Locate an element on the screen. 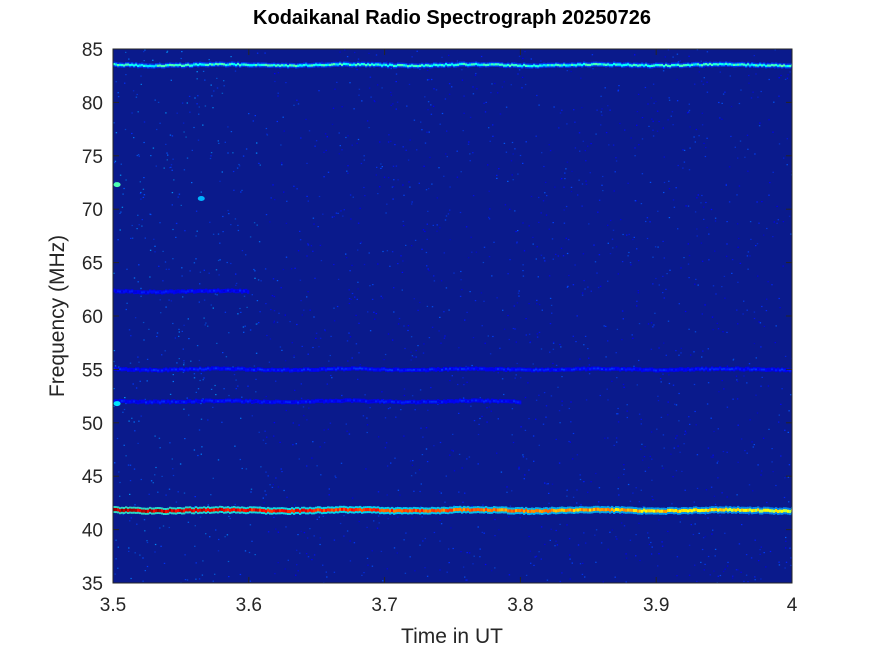  x-tick-label: 3.5 is located at coordinates (113, 605).